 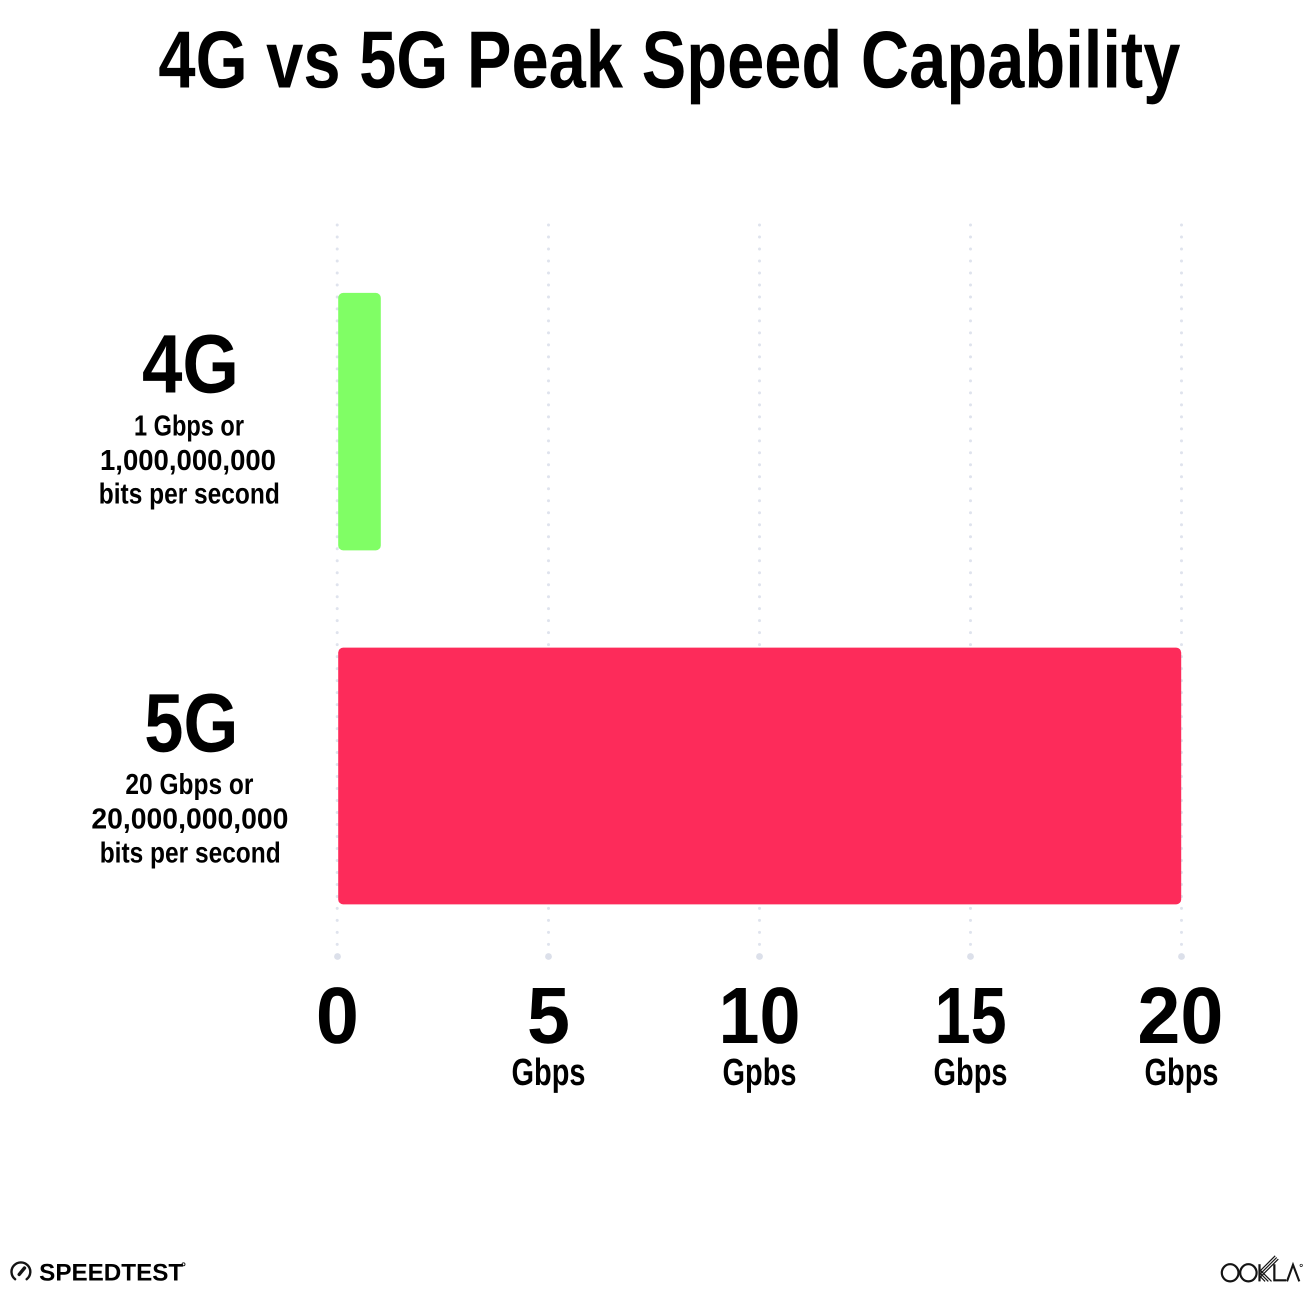 What do you see at coordinates (760, 1073) in the screenshot?
I see `svg-text: Gpbs` at bounding box center [760, 1073].